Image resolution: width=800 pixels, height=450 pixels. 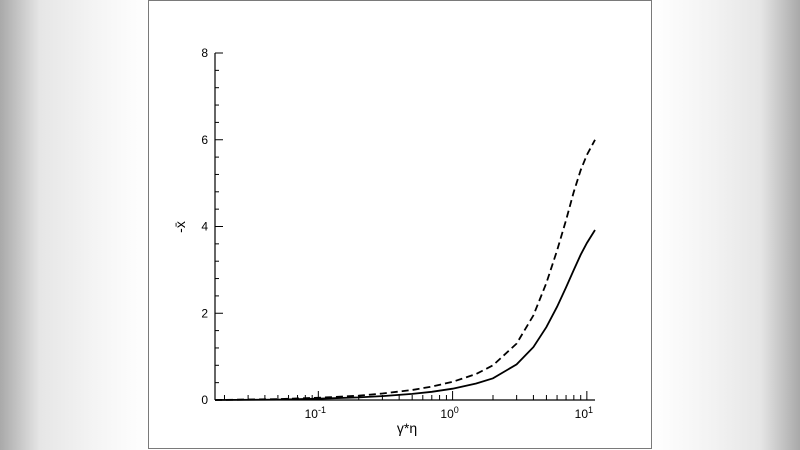 What do you see at coordinates (204, 227) in the screenshot?
I see `y-tick-label: 4` at bounding box center [204, 227].